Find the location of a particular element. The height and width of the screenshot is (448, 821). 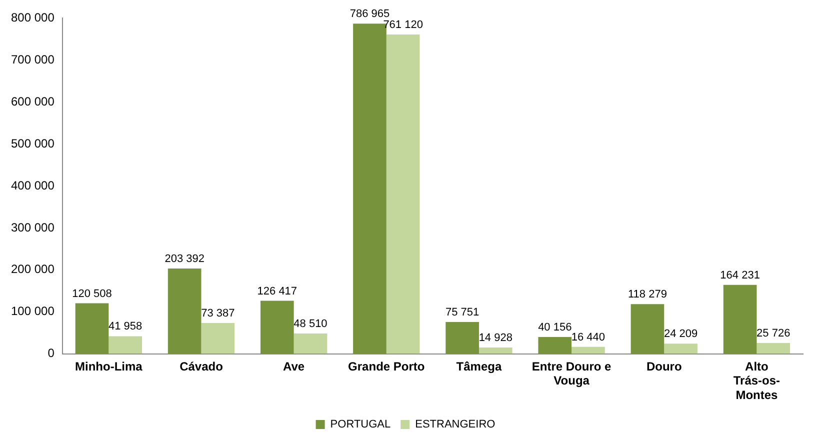

y-tick-label: 0 is located at coordinates (51, 353).